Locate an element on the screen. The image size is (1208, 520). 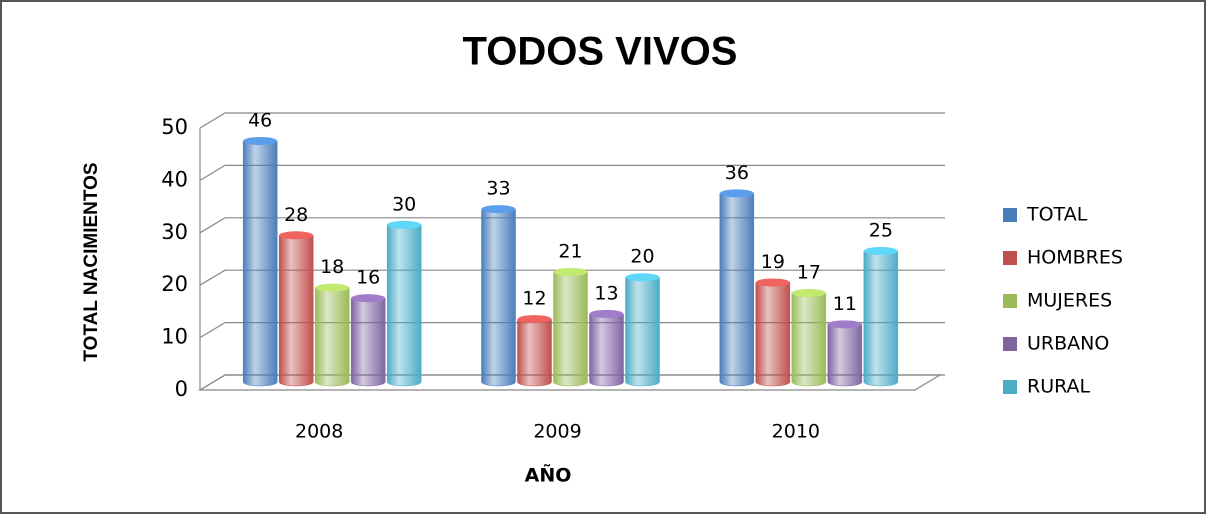
value-label: 13 is located at coordinates (606, 293).